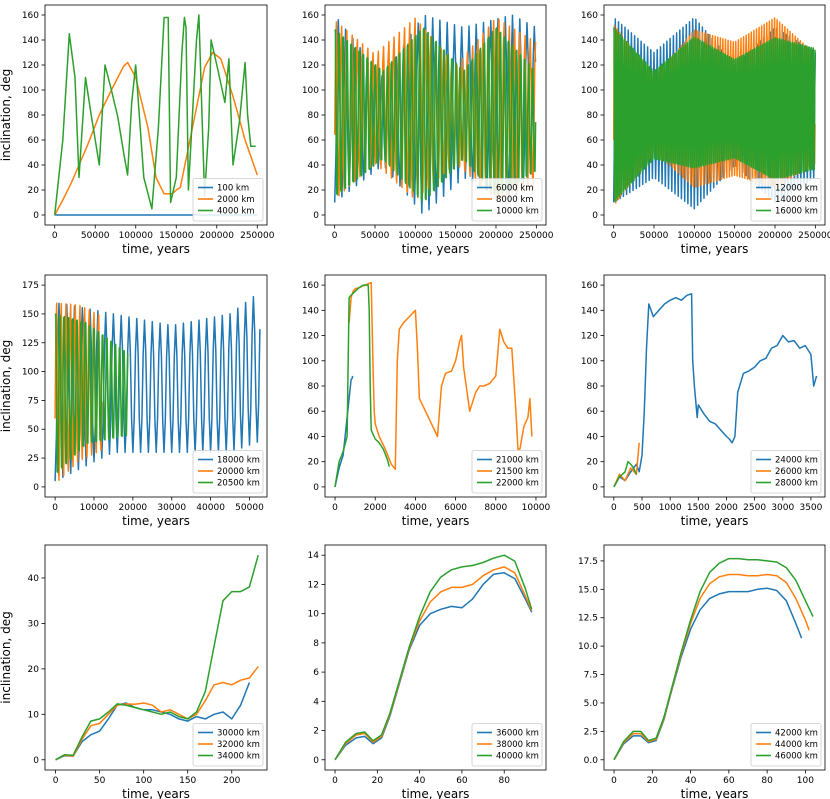 The height and width of the screenshot is (799, 830). What do you see at coordinates (33, 459) in the screenshot?
I see `y-tick-label: 25` at bounding box center [33, 459].